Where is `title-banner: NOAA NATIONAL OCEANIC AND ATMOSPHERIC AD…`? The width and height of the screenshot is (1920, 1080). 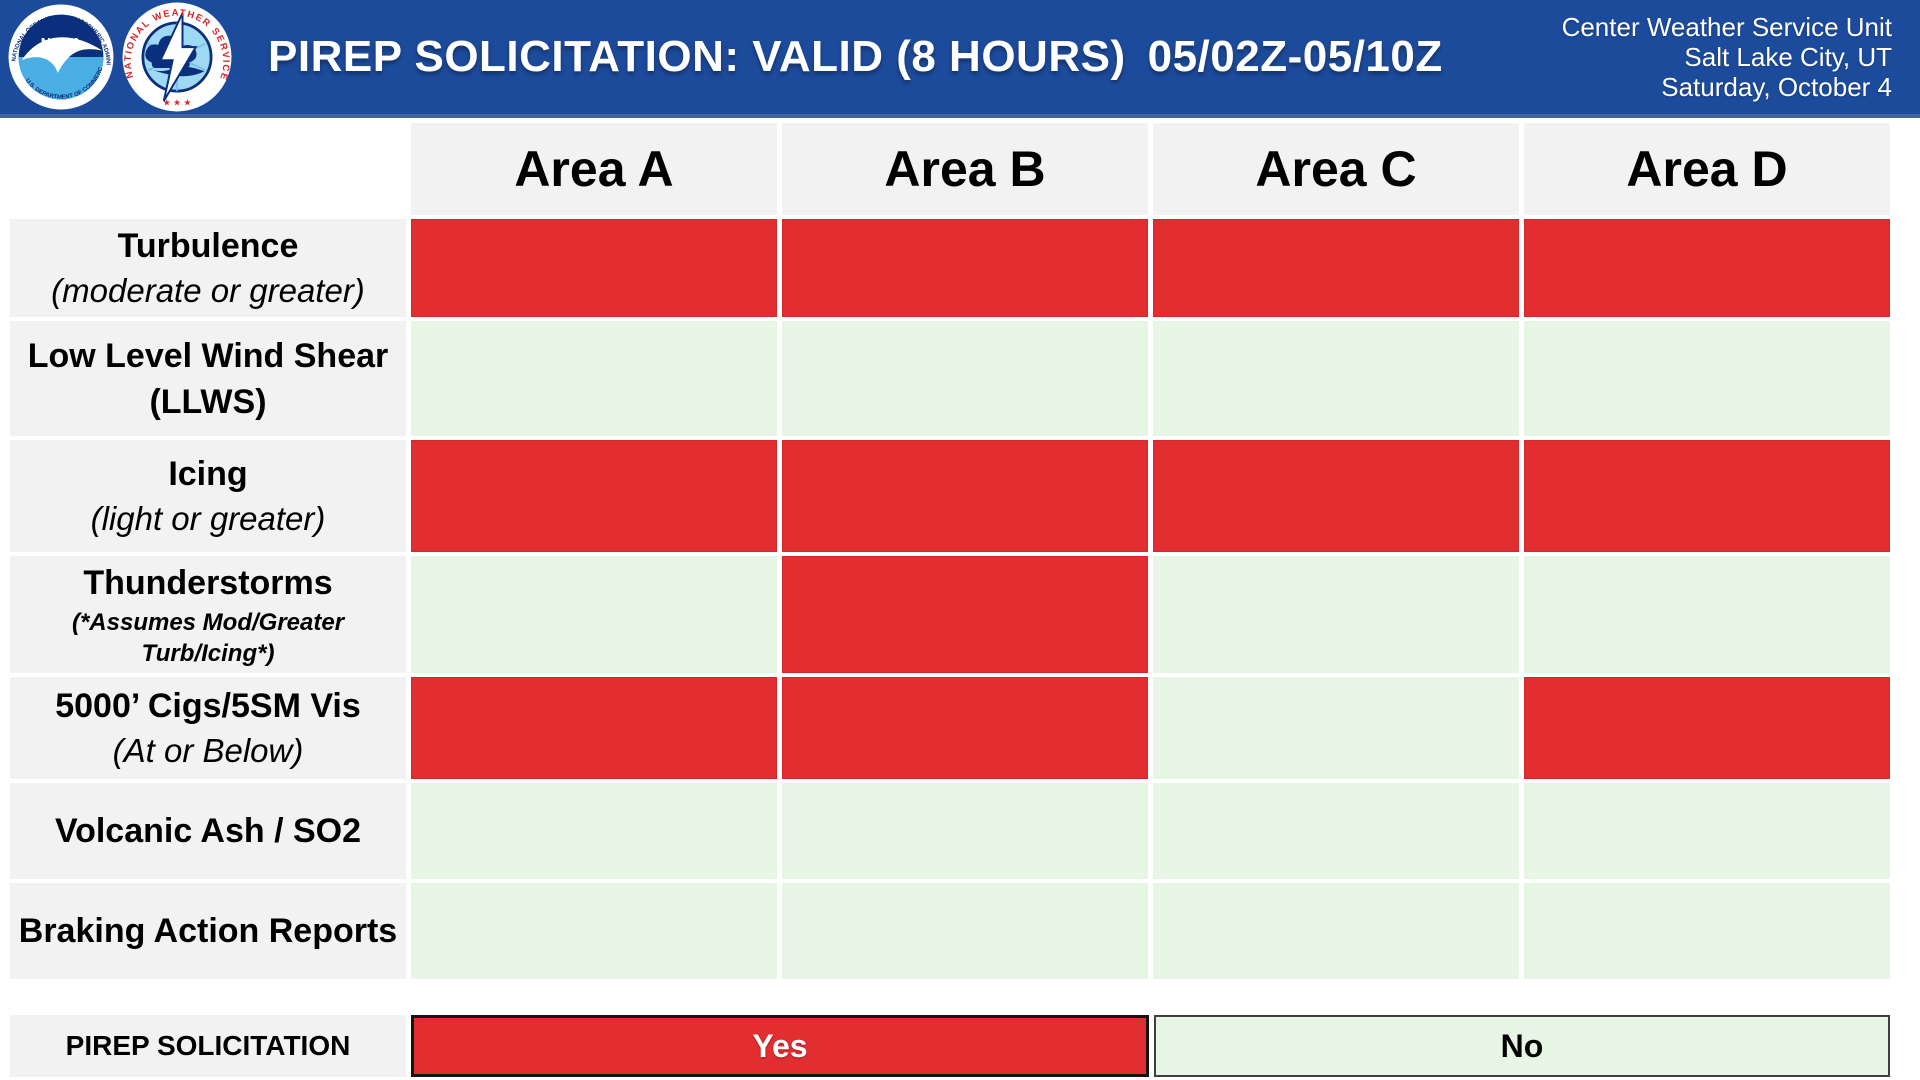
title-banner: NOAA NATIONAL OCEANIC AND ATMOSPHERIC AD… is located at coordinates (960, 59).